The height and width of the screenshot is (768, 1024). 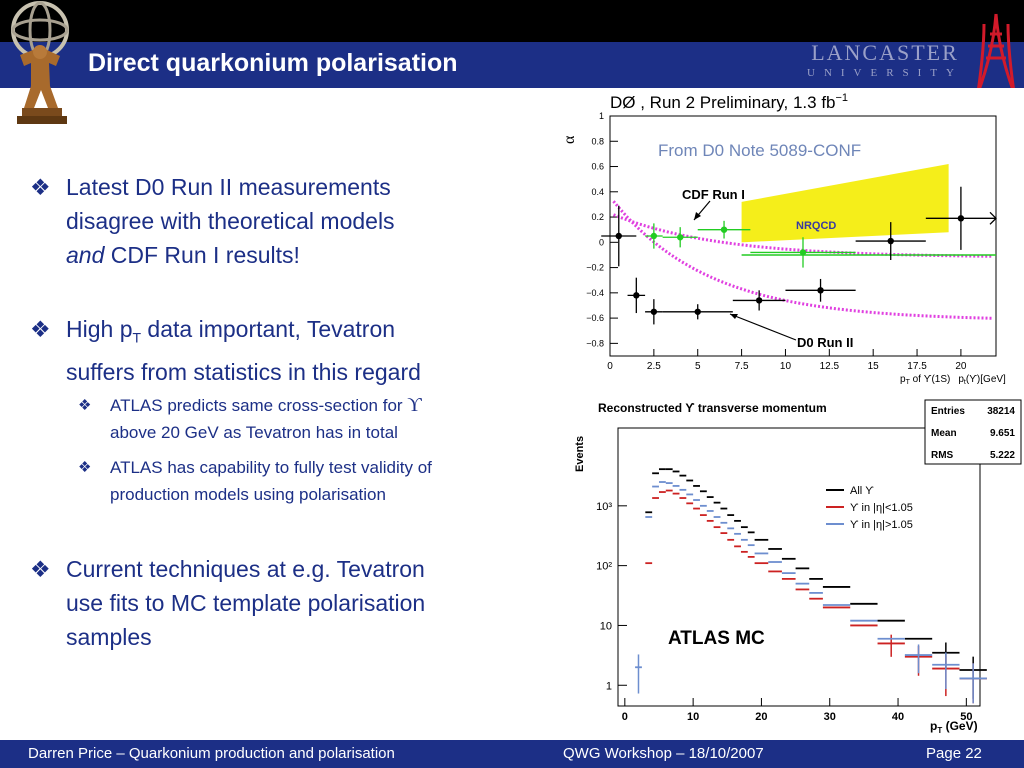 What do you see at coordinates (268, 329) in the screenshot?
I see `bullet-2-line-1-rest: data important, Tevatron` at bounding box center [268, 329].